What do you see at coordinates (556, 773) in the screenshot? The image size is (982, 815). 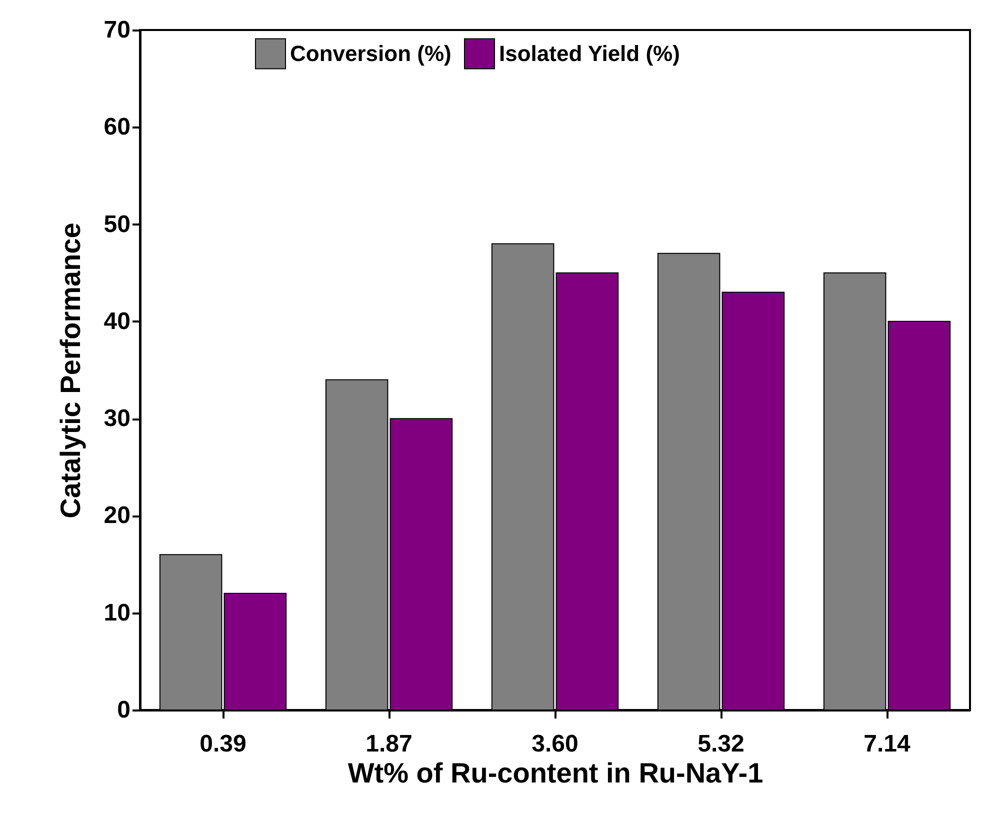 I see `x-axis-title: Wt% of Ru-content in Ru-NaY-1` at bounding box center [556, 773].